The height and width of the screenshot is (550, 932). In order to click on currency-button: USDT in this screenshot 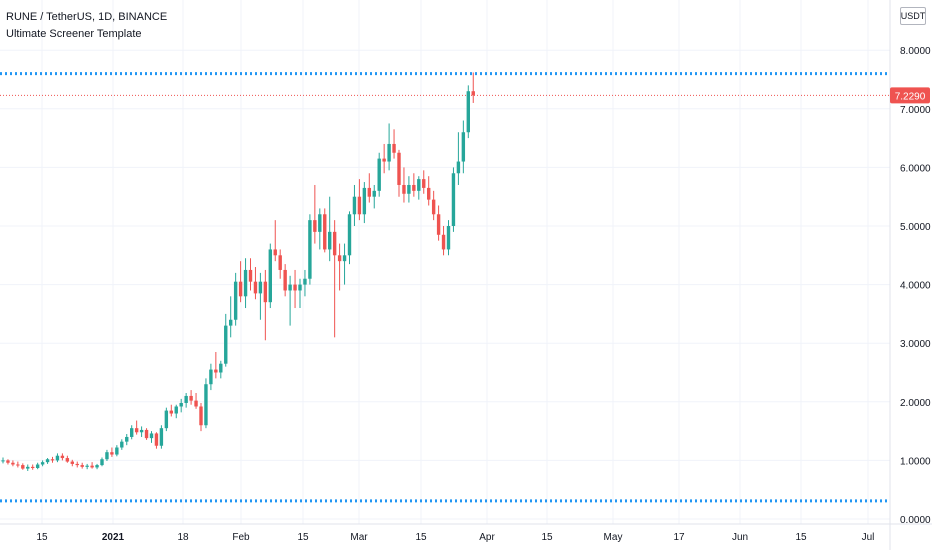, I will do `click(913, 16)`.